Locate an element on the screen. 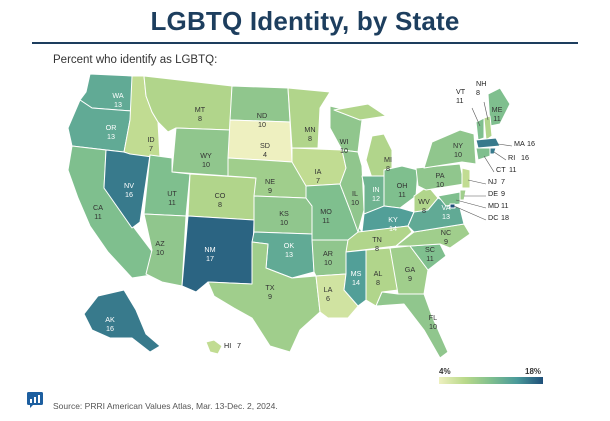 Image resolution: width=610 pixels, height=421 pixels. state-abbr-or: OR is located at coordinates (111, 127).